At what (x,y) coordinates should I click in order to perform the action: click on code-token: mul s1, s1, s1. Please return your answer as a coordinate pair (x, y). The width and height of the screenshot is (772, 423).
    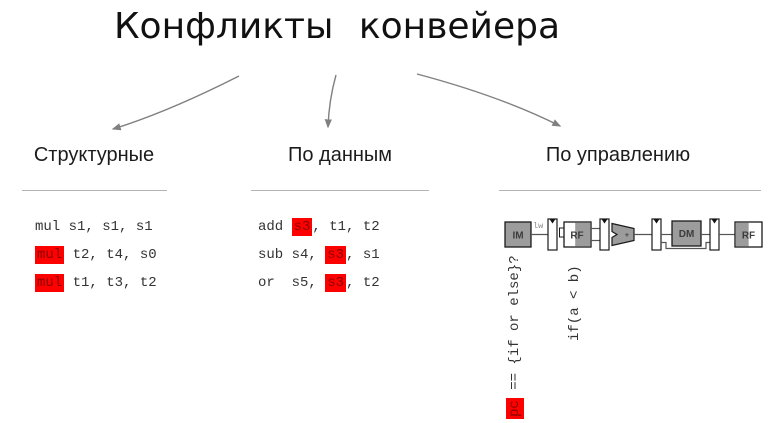
    Looking at the image, I should click on (94, 227).